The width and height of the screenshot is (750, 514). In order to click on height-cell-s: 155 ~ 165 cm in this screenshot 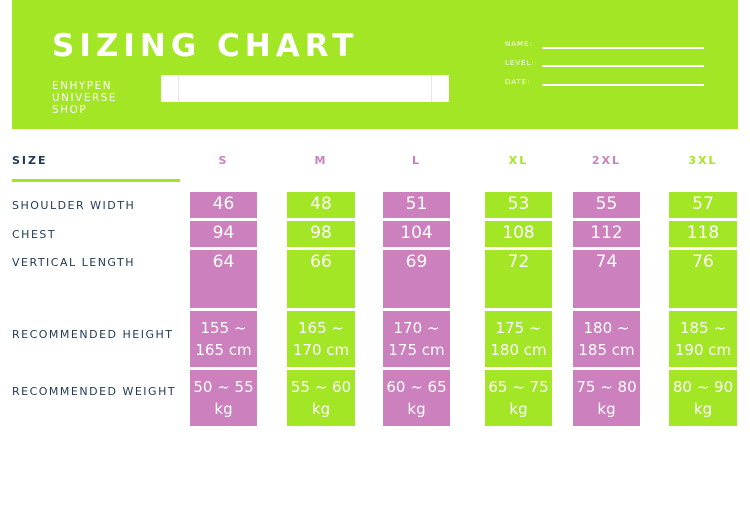, I will do `click(223, 339)`.